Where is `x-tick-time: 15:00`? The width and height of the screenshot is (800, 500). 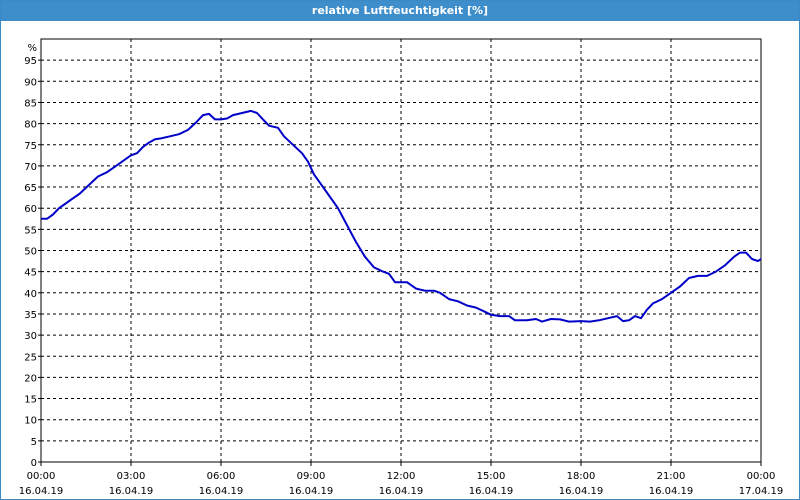
x-tick-time: 15:00 is located at coordinates (491, 476).